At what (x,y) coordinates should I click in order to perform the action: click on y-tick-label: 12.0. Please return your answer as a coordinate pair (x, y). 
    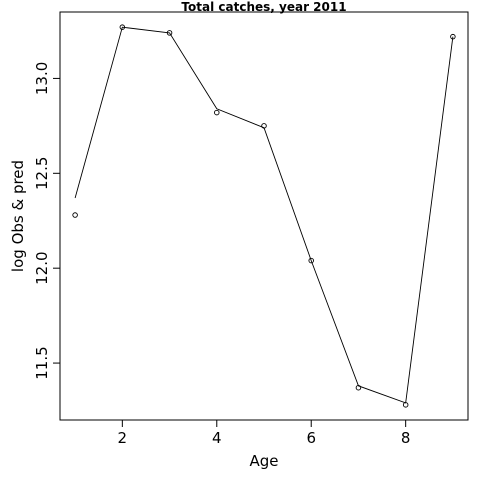
    Looking at the image, I should click on (42, 267).